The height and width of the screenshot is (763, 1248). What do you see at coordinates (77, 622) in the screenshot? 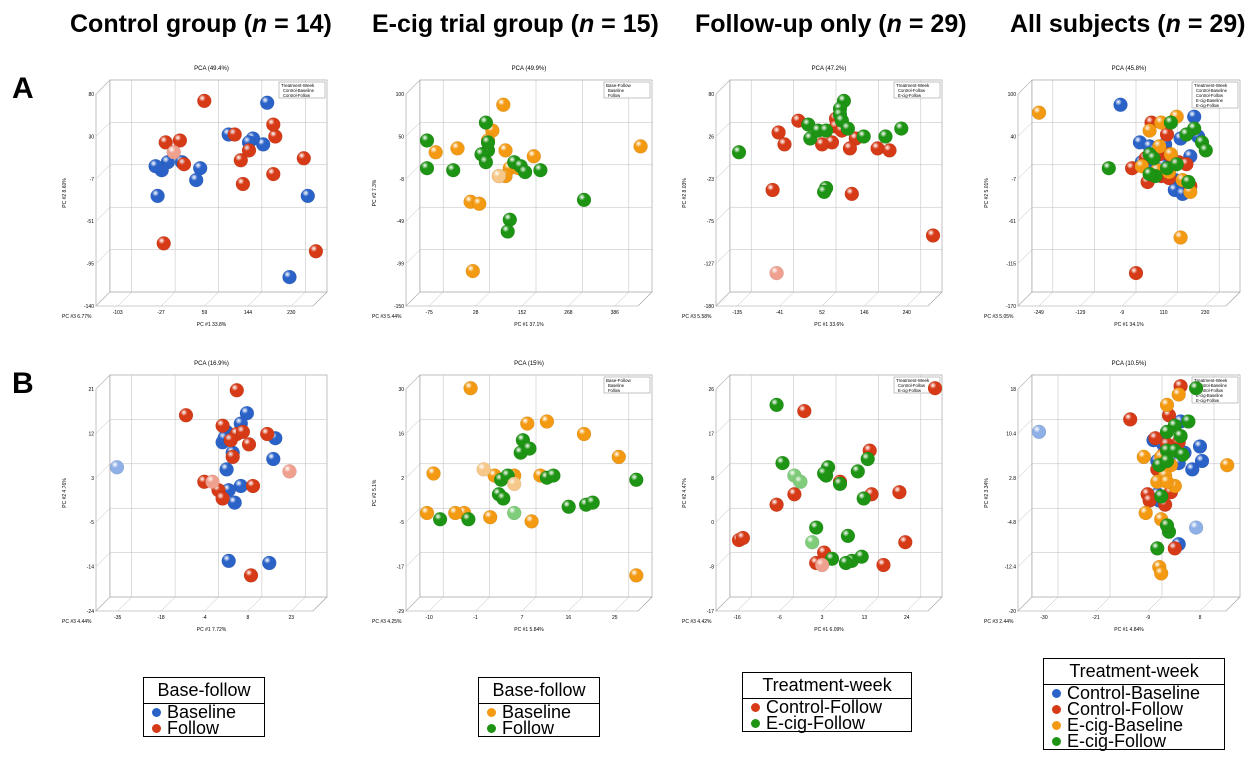
I see `z-axis-label: PC #3 4.44%` at bounding box center [77, 622].